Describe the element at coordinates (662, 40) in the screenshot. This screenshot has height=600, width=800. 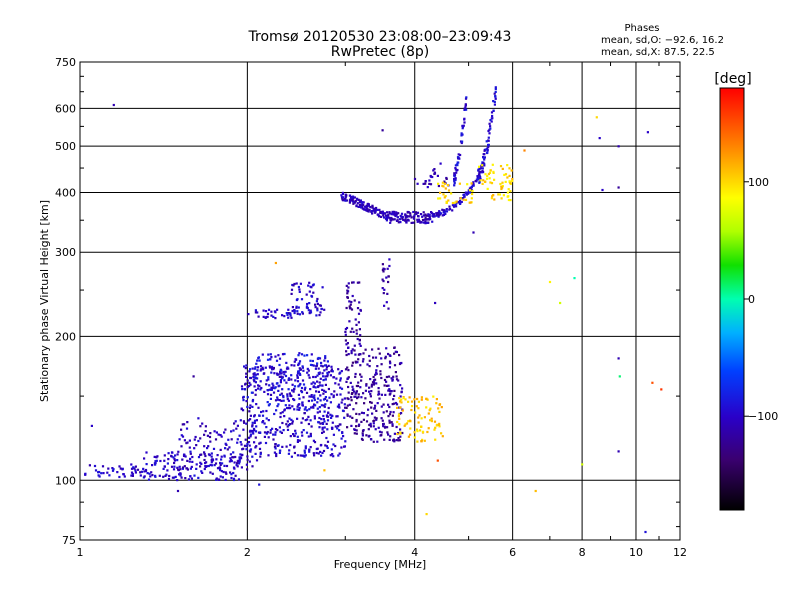
I see `phases-line-o: mean, sd,O: −92.6, 16.2` at that location.